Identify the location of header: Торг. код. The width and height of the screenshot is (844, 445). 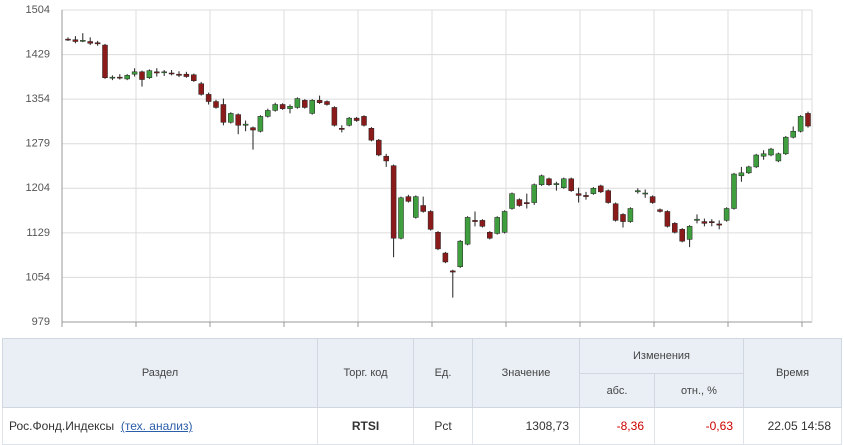
(365, 373).